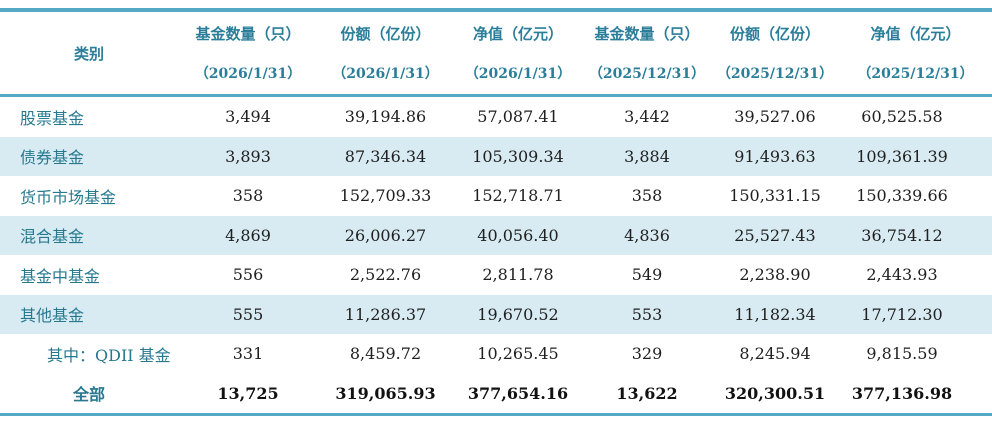 The height and width of the screenshot is (427, 992). What do you see at coordinates (248, 393) in the screenshot?
I see `value-cell: 13,725` at bounding box center [248, 393].